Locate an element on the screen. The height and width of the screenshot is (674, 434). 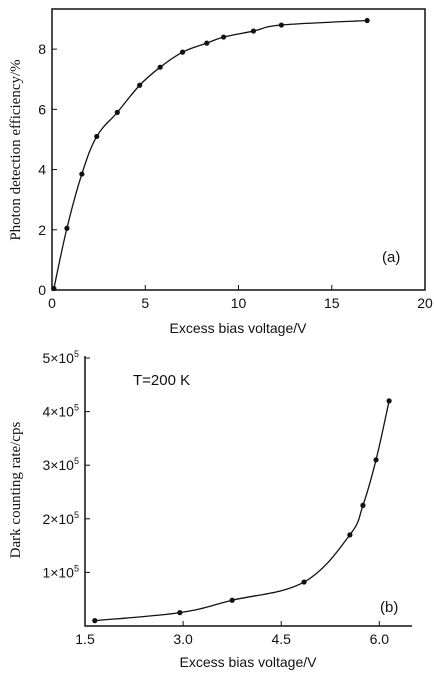
y-tick-base: 2×10 is located at coordinates (58, 519).